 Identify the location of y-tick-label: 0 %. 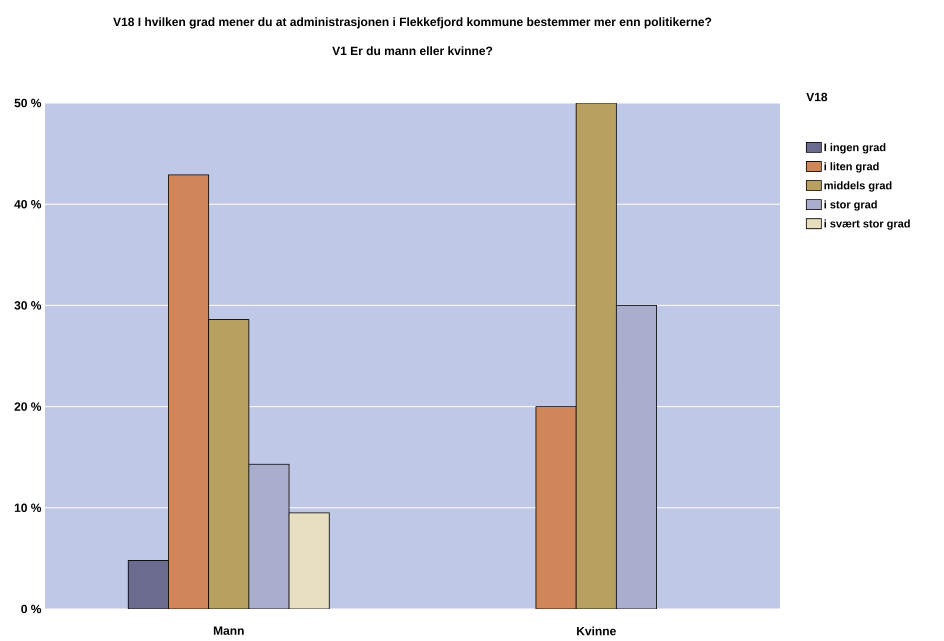
(31, 609).